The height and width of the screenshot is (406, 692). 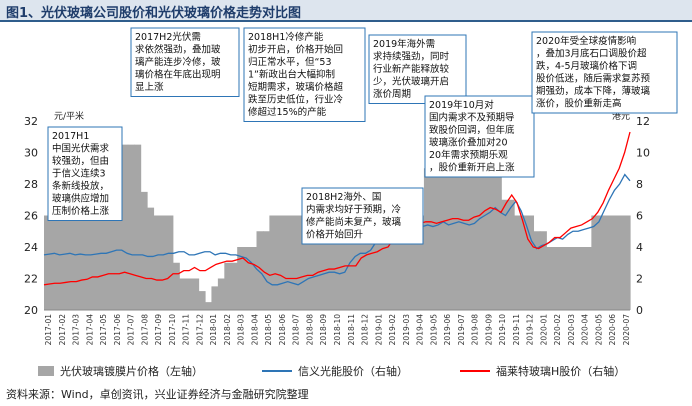 I want to click on left-tick-label: 24, so click(x=31, y=247).